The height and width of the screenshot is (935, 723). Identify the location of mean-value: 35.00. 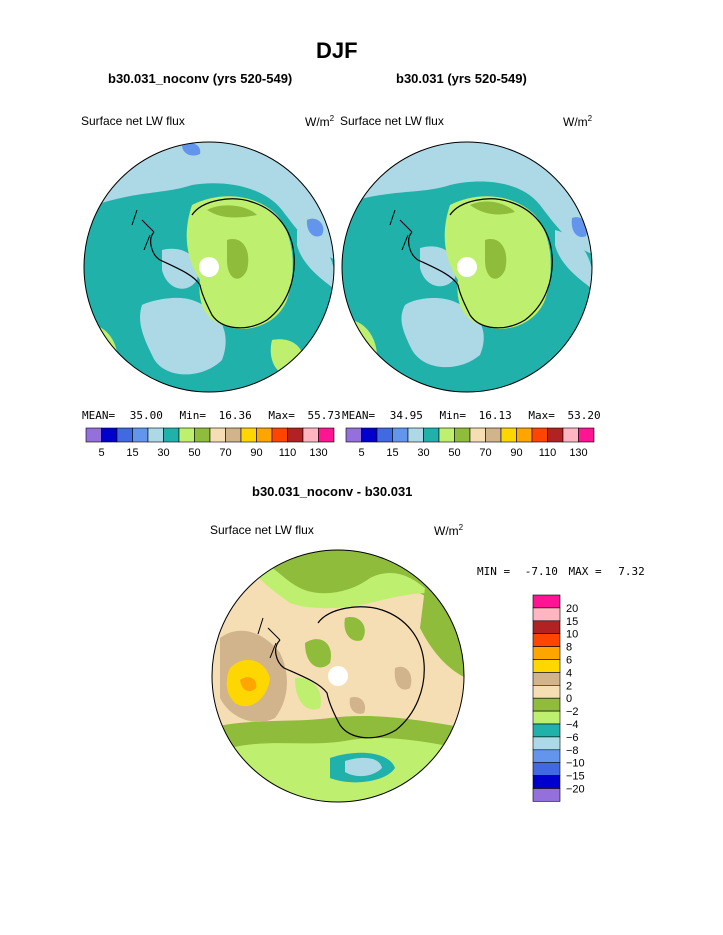
(146, 415).